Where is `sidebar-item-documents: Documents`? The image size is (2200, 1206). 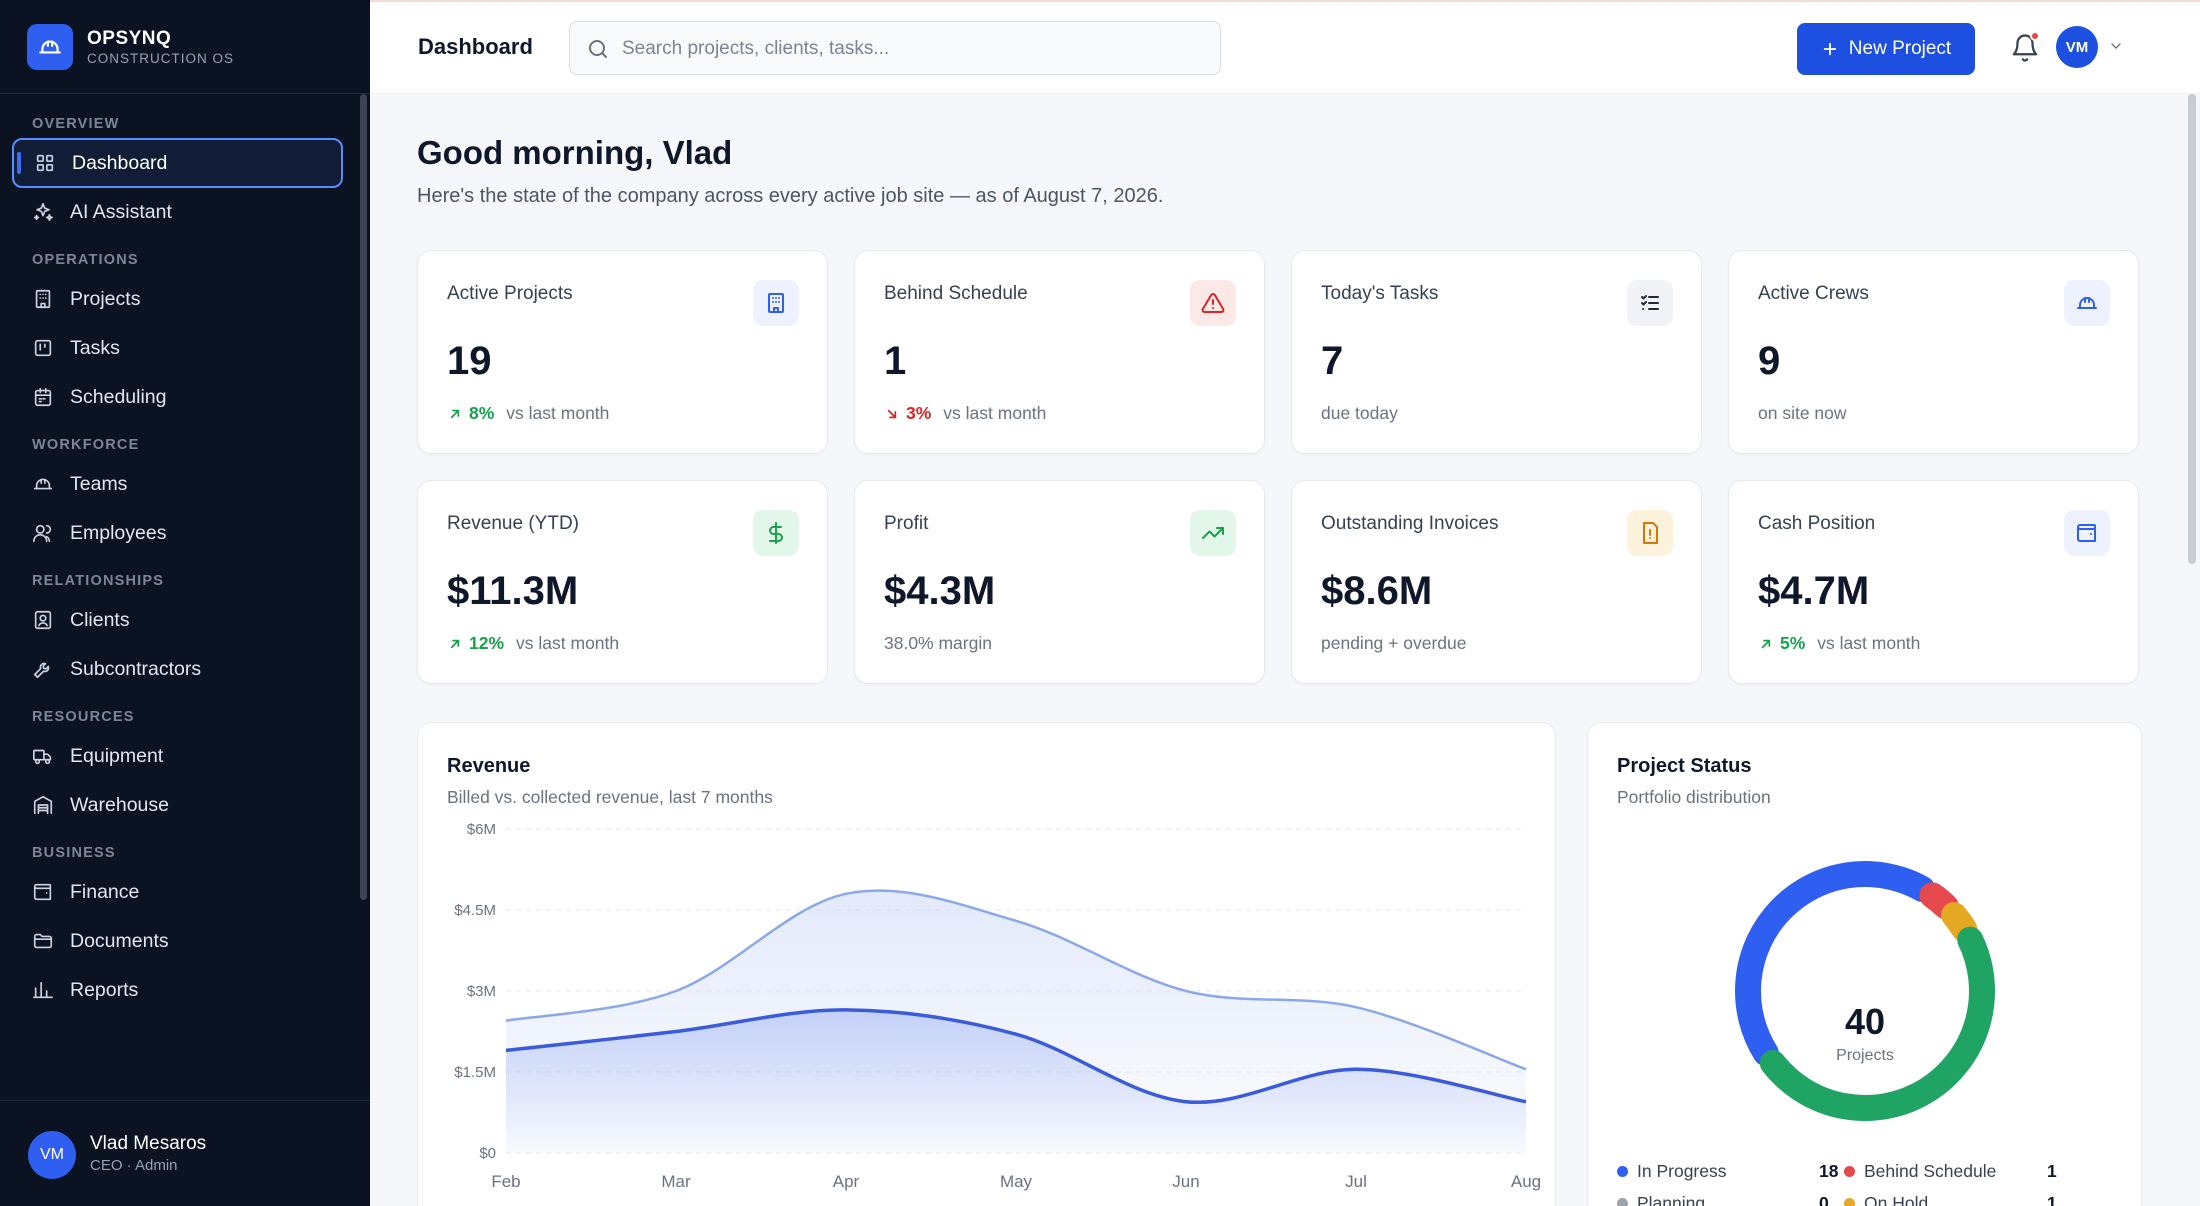
sidebar-item-documents: Documents is located at coordinates (177, 941).